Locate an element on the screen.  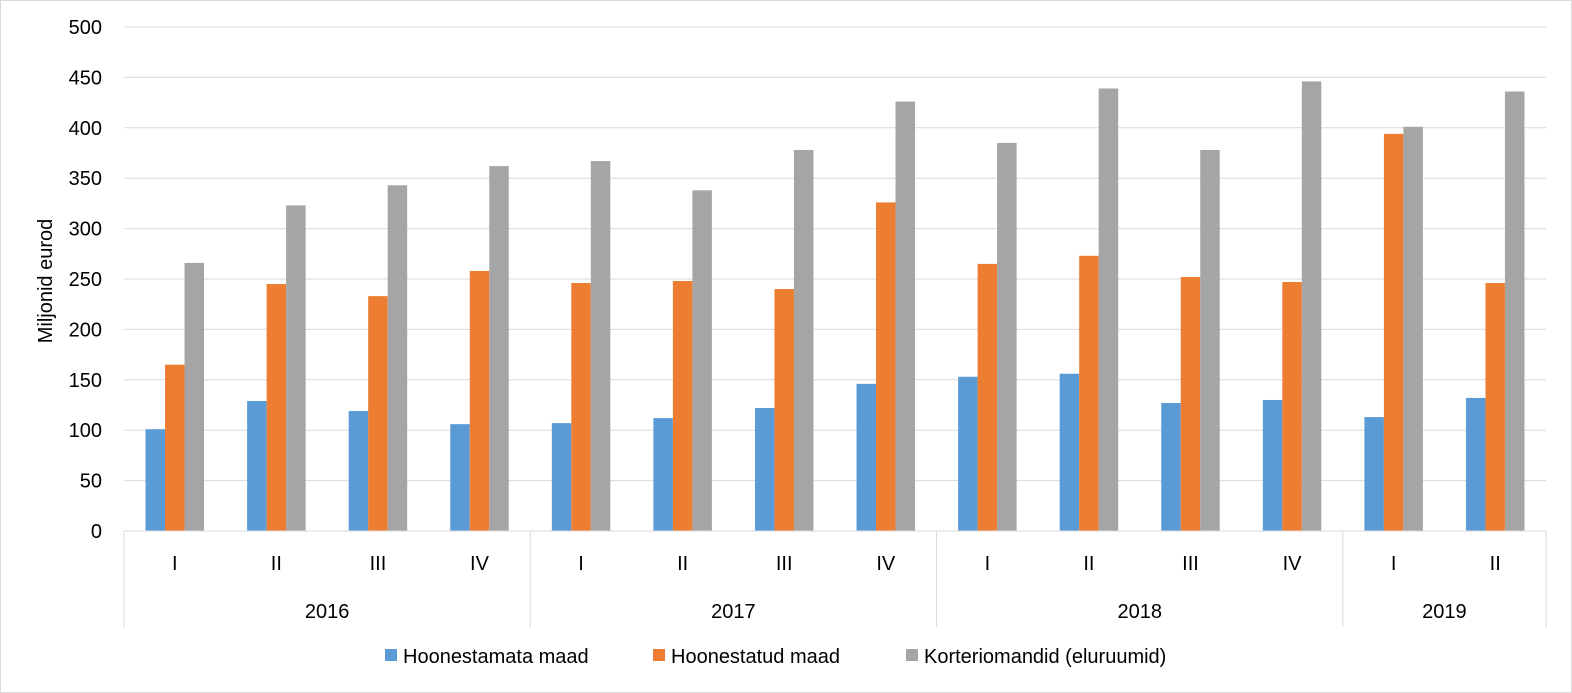
y-tick-label: 0 is located at coordinates (96, 532).